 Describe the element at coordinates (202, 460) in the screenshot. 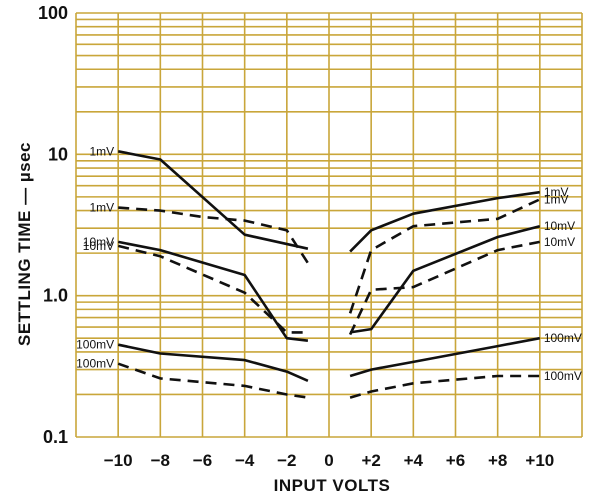

I see `x-tick-label: −6` at that location.